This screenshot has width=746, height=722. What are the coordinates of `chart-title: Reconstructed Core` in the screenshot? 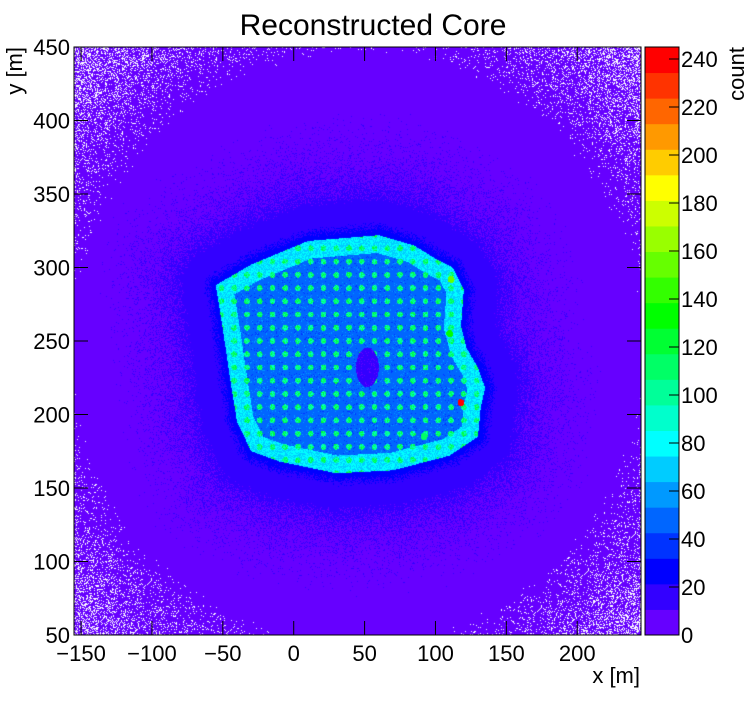 It's located at (373, 25).